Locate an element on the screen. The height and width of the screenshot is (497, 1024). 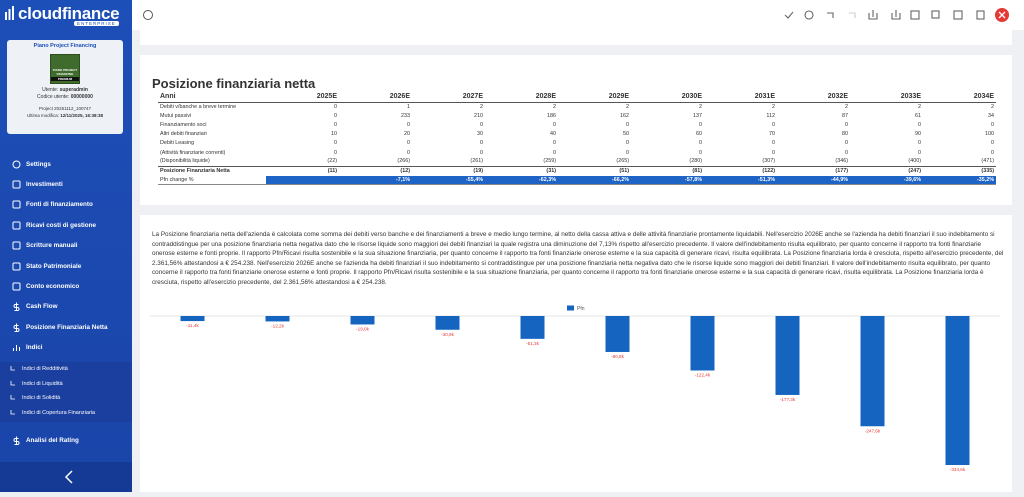
cell: -7,1% is located at coordinates (375, 180).